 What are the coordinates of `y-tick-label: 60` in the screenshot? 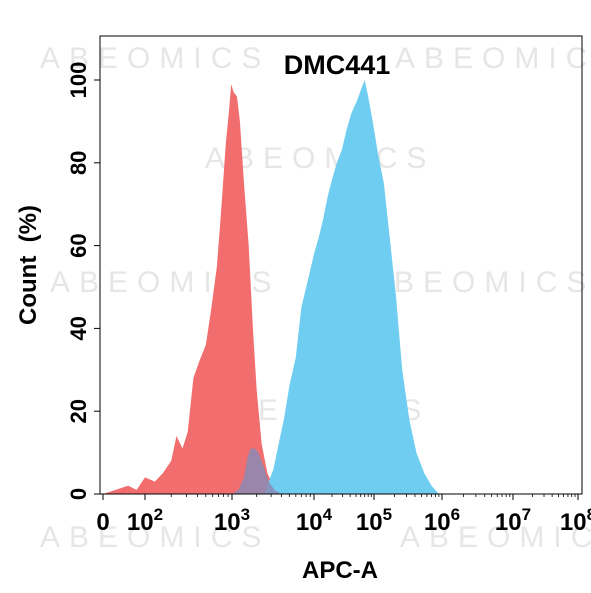 It's located at (78, 245).